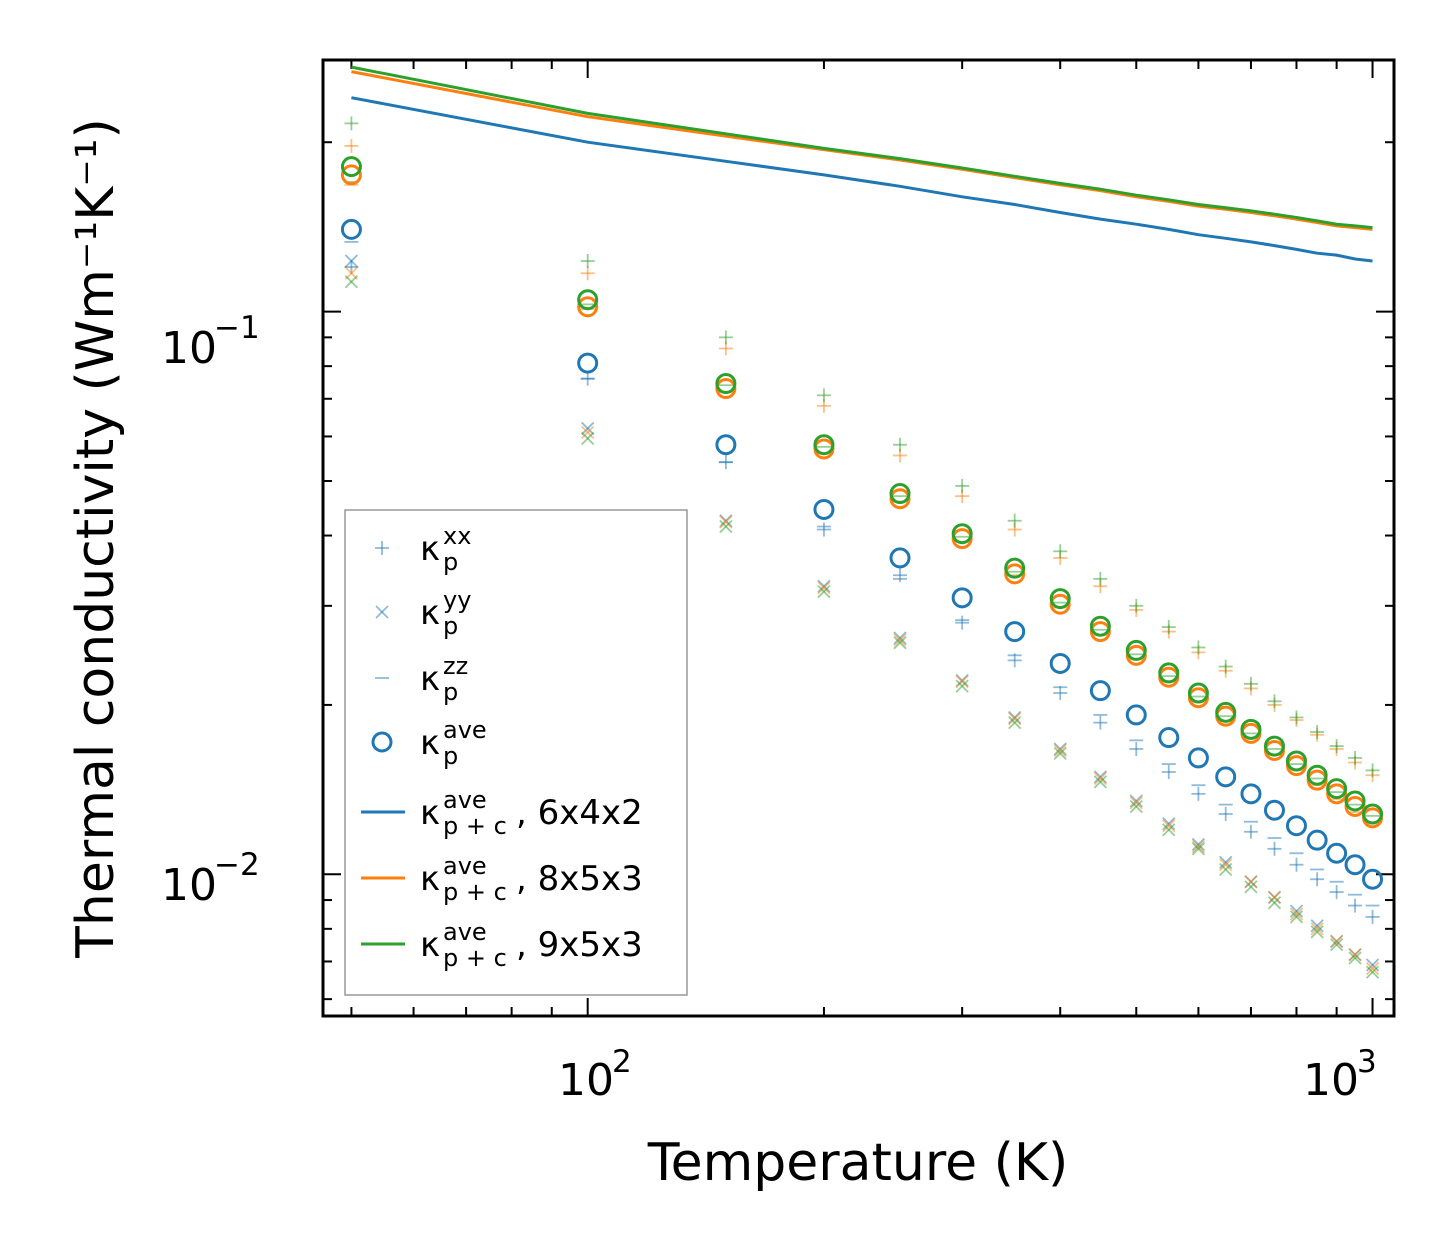  Describe the element at coordinates (457, 600) in the screenshot. I see `legend-superscript: yy` at that location.